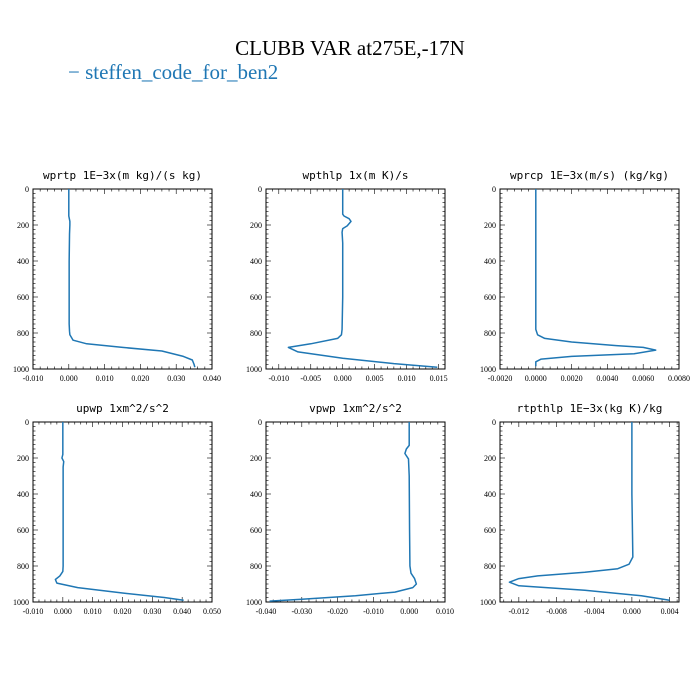 Image resolution: width=700 pixels, height=700 pixels. What do you see at coordinates (350, 48) in the screenshot?
I see `figure-title: CLUBB VAR at275E,-17N` at bounding box center [350, 48].